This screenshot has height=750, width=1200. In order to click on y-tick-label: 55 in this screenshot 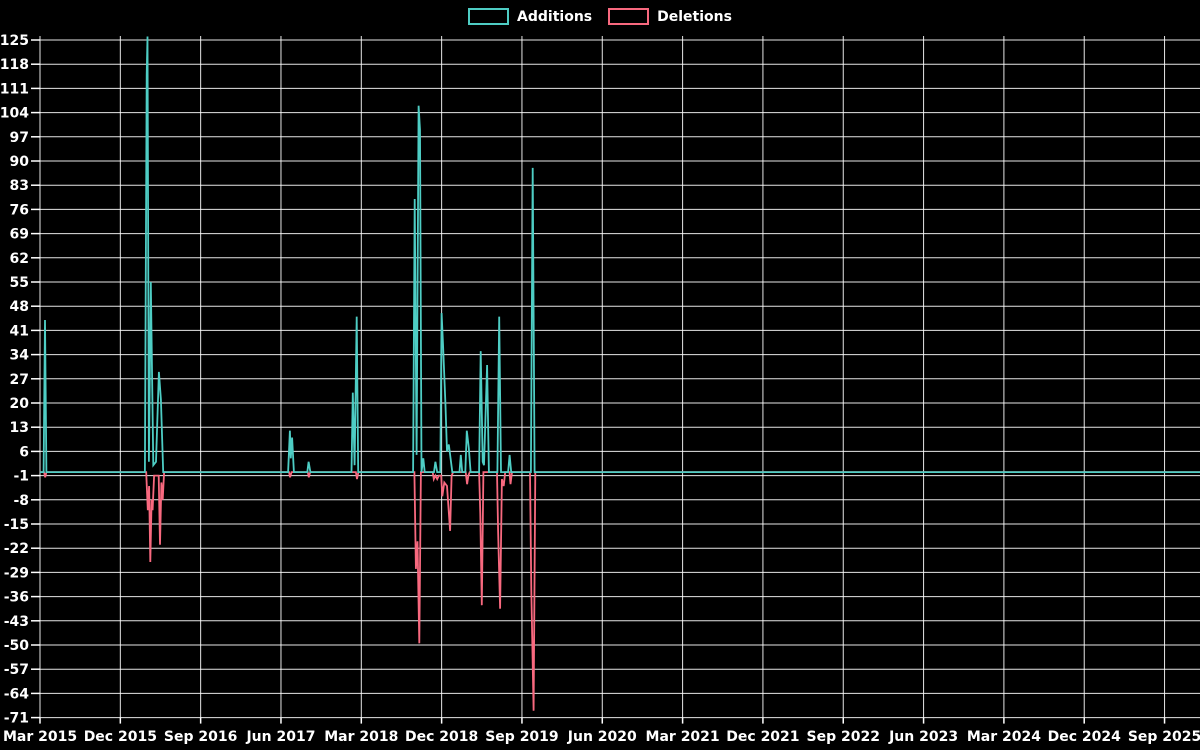, I will do `click(19, 283)`.